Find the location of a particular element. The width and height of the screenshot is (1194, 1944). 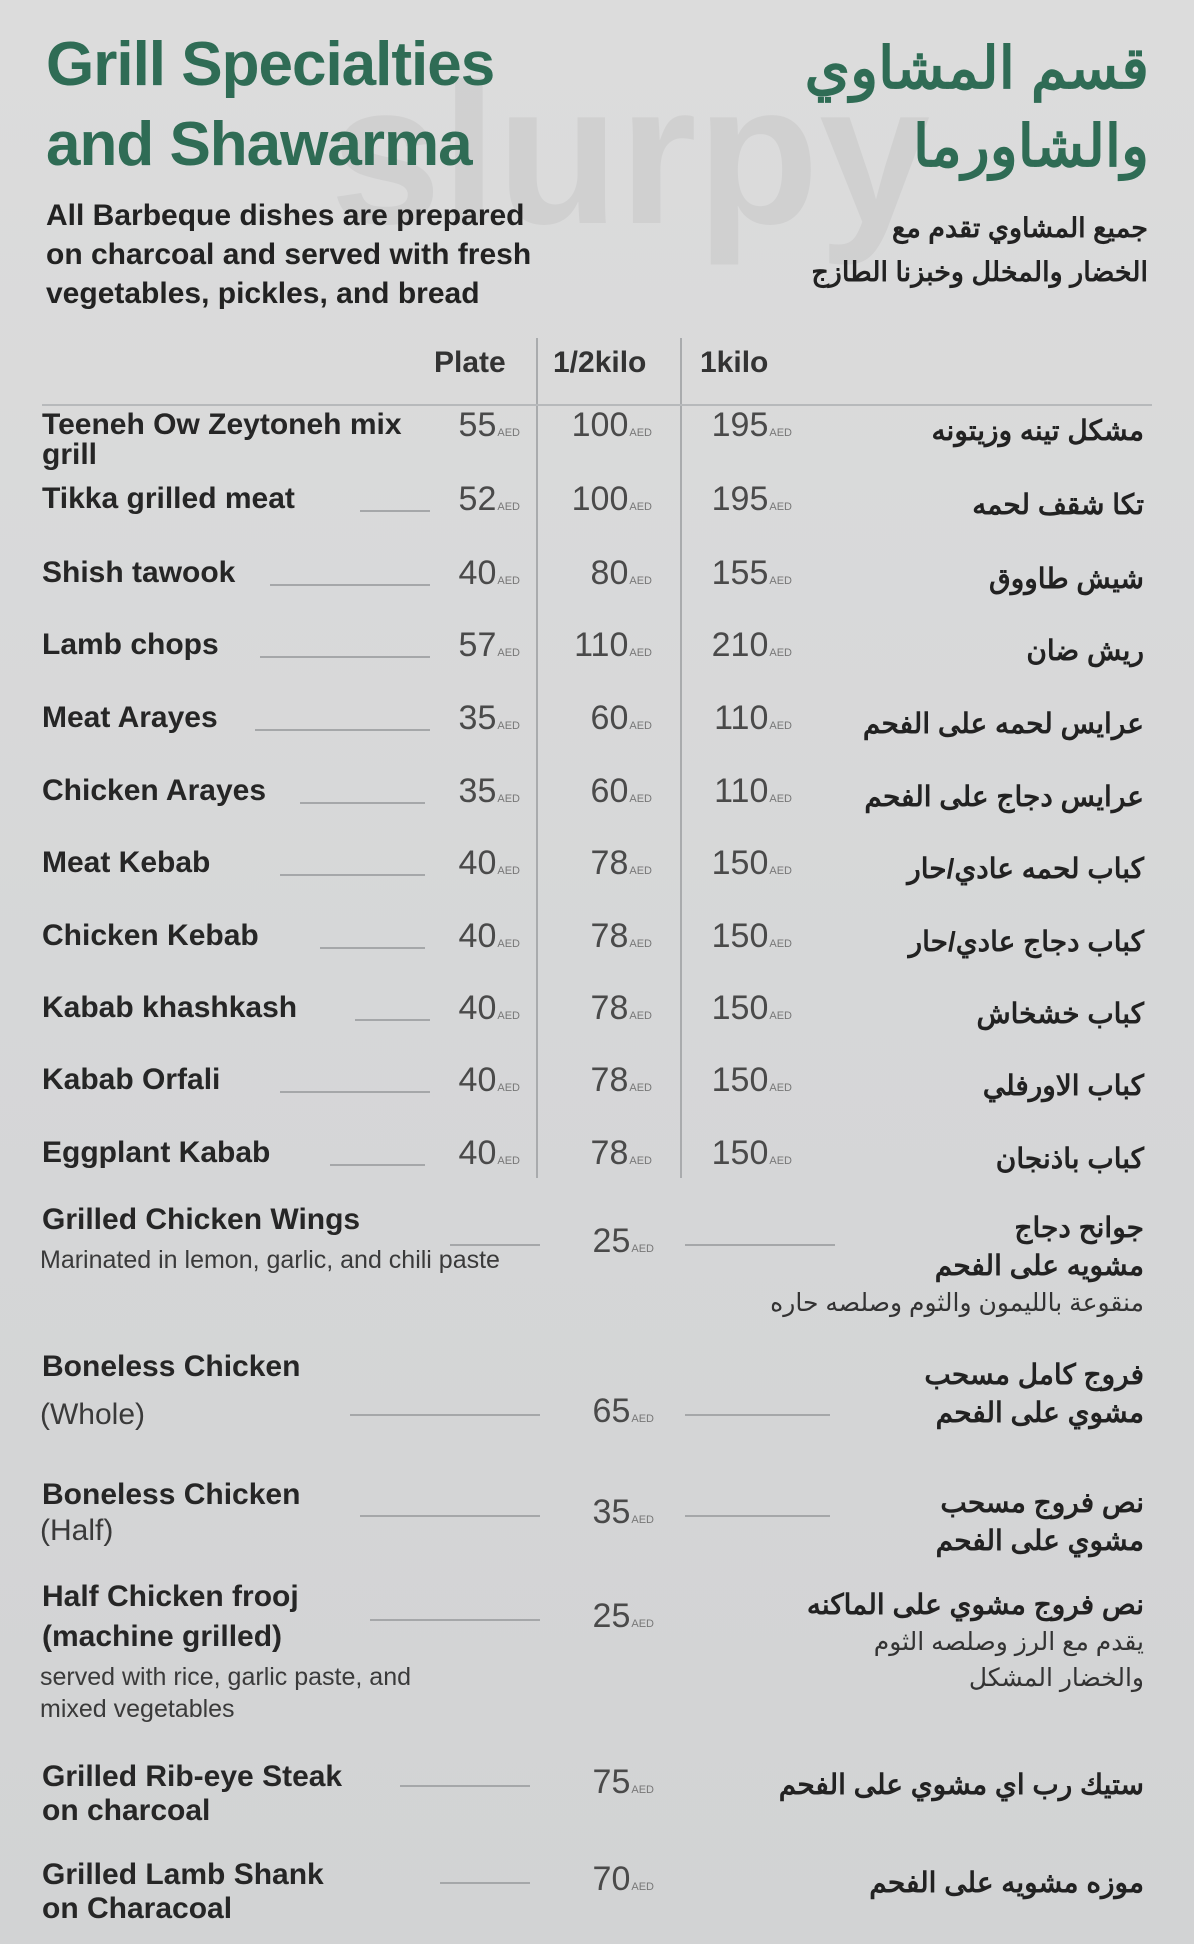

item-name-arabic: ريش ضان is located at coordinates (1085, 650).